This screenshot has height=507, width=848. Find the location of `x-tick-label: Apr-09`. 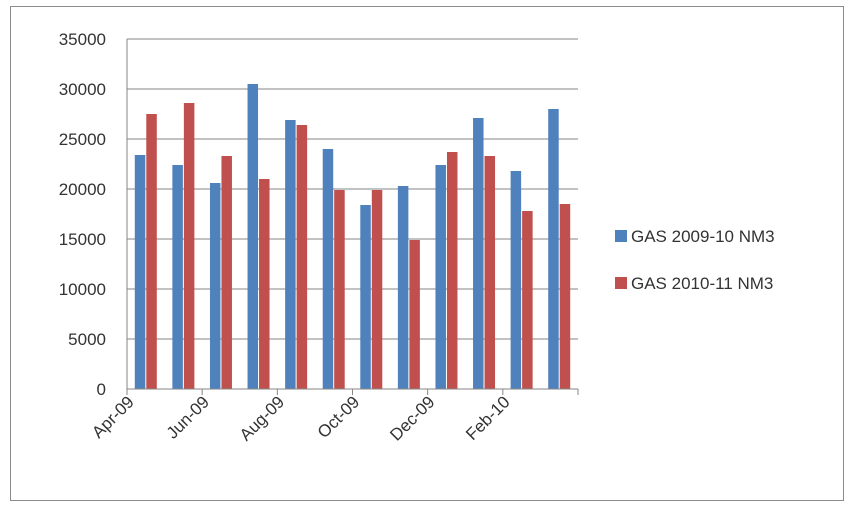

x-tick-label: Apr-09 is located at coordinates (113, 417).